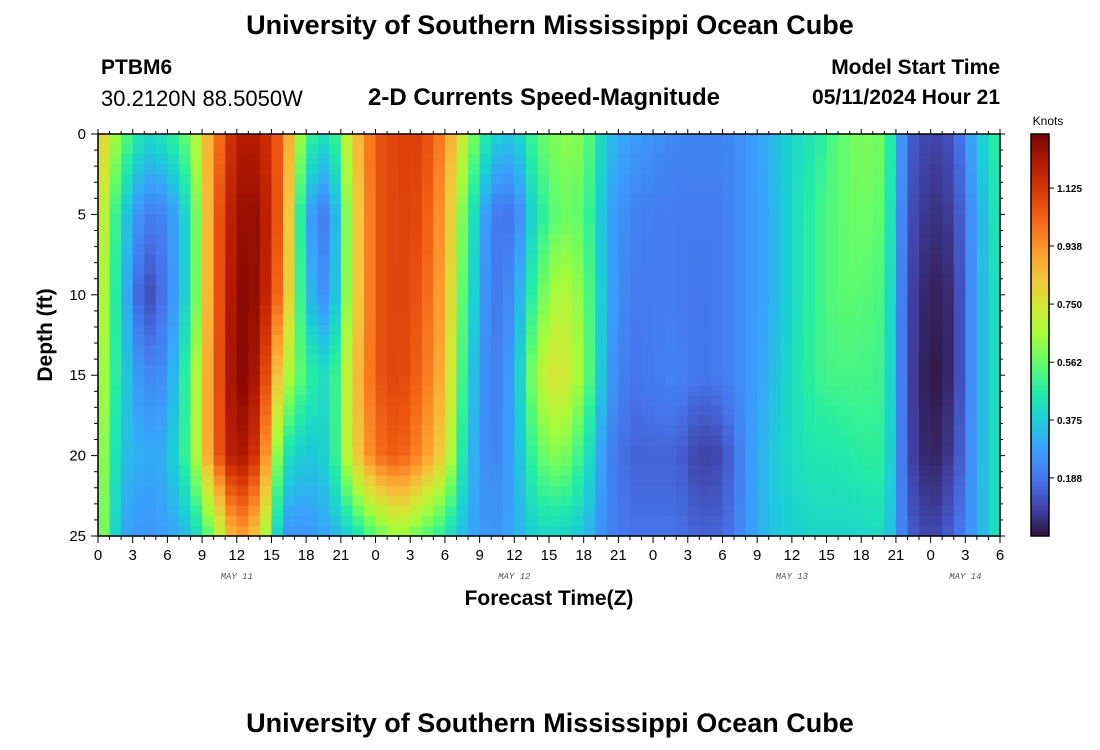 The width and height of the screenshot is (1100, 750). I want to click on x-tick-label: 21, so click(341, 555).